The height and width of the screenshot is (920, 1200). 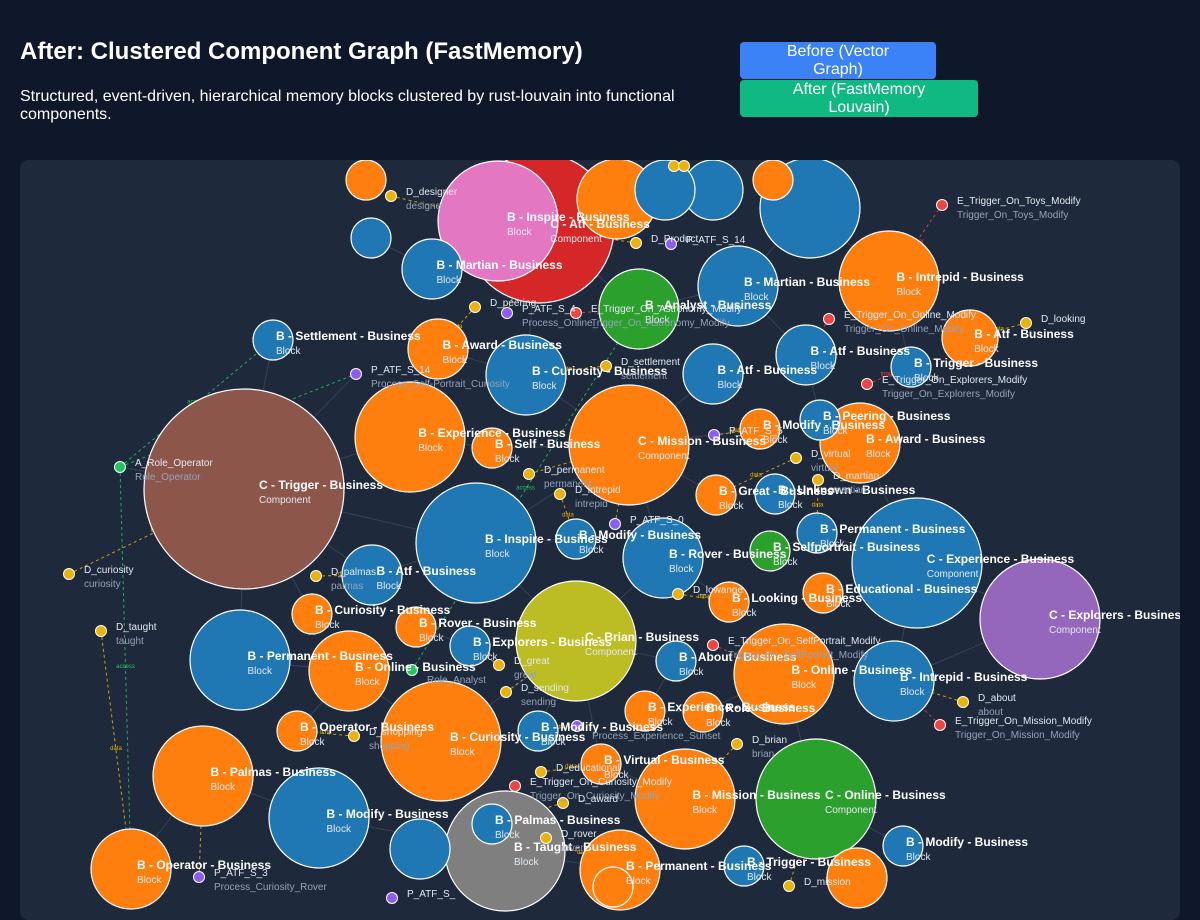 I want to click on node-b-modify-bot-right, so click(x=903, y=846).